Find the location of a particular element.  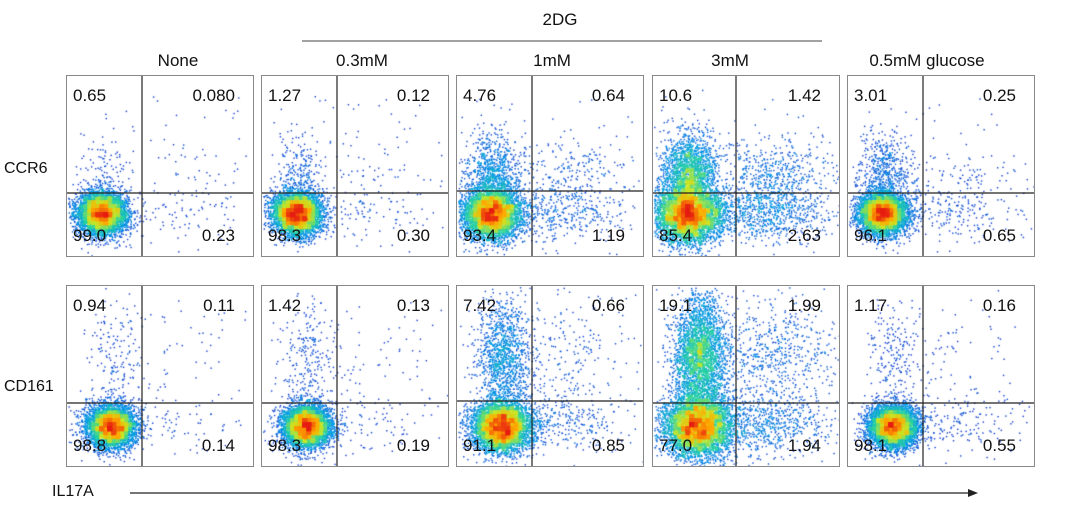

quadrant-value-ll: 98.1 is located at coordinates (871, 445).